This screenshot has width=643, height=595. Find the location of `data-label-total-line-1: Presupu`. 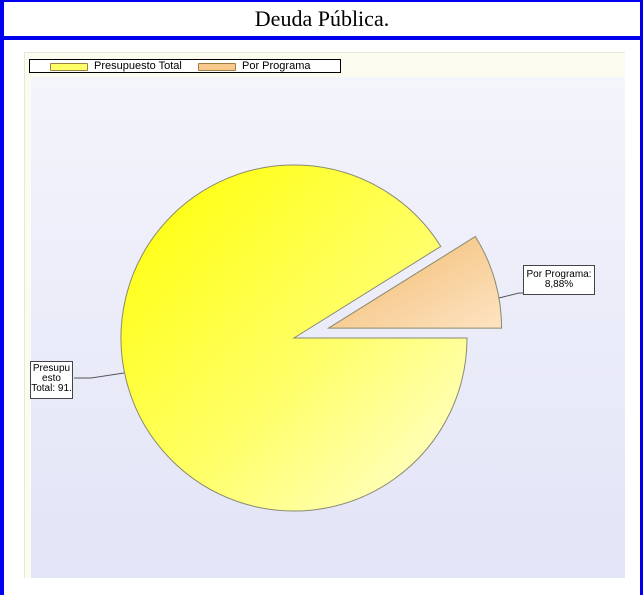

data-label-total-line-1: Presupu is located at coordinates (51, 368).